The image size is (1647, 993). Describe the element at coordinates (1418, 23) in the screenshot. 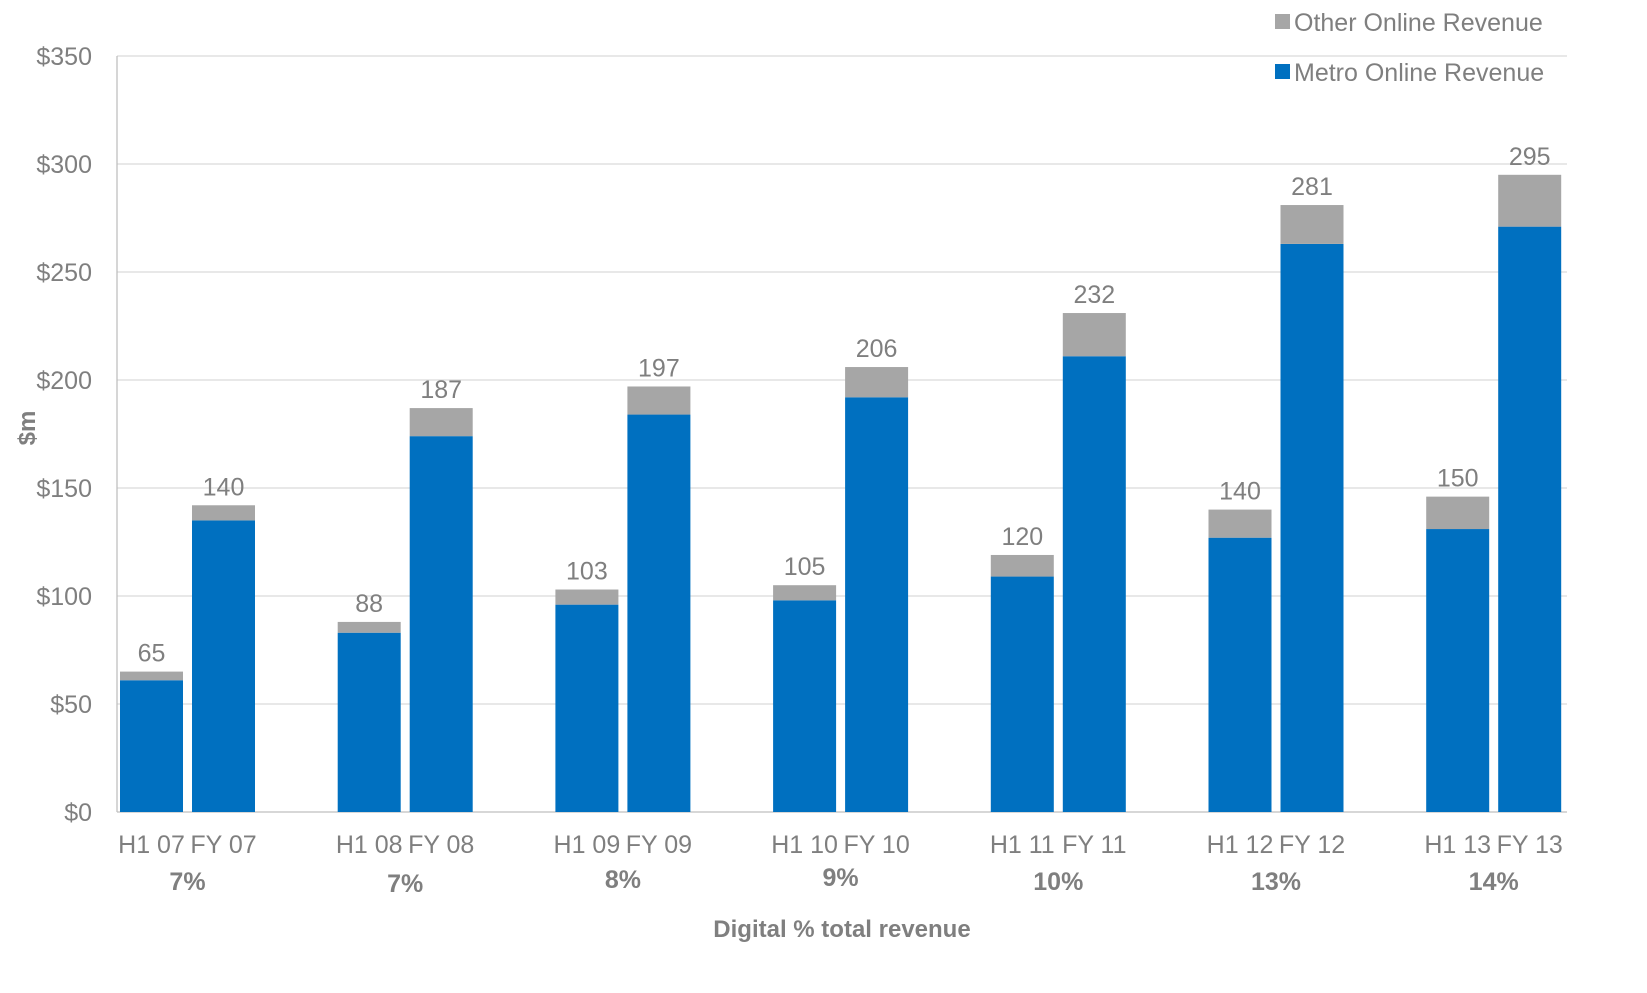

I see `legend-label: Other Online Revenue` at that location.